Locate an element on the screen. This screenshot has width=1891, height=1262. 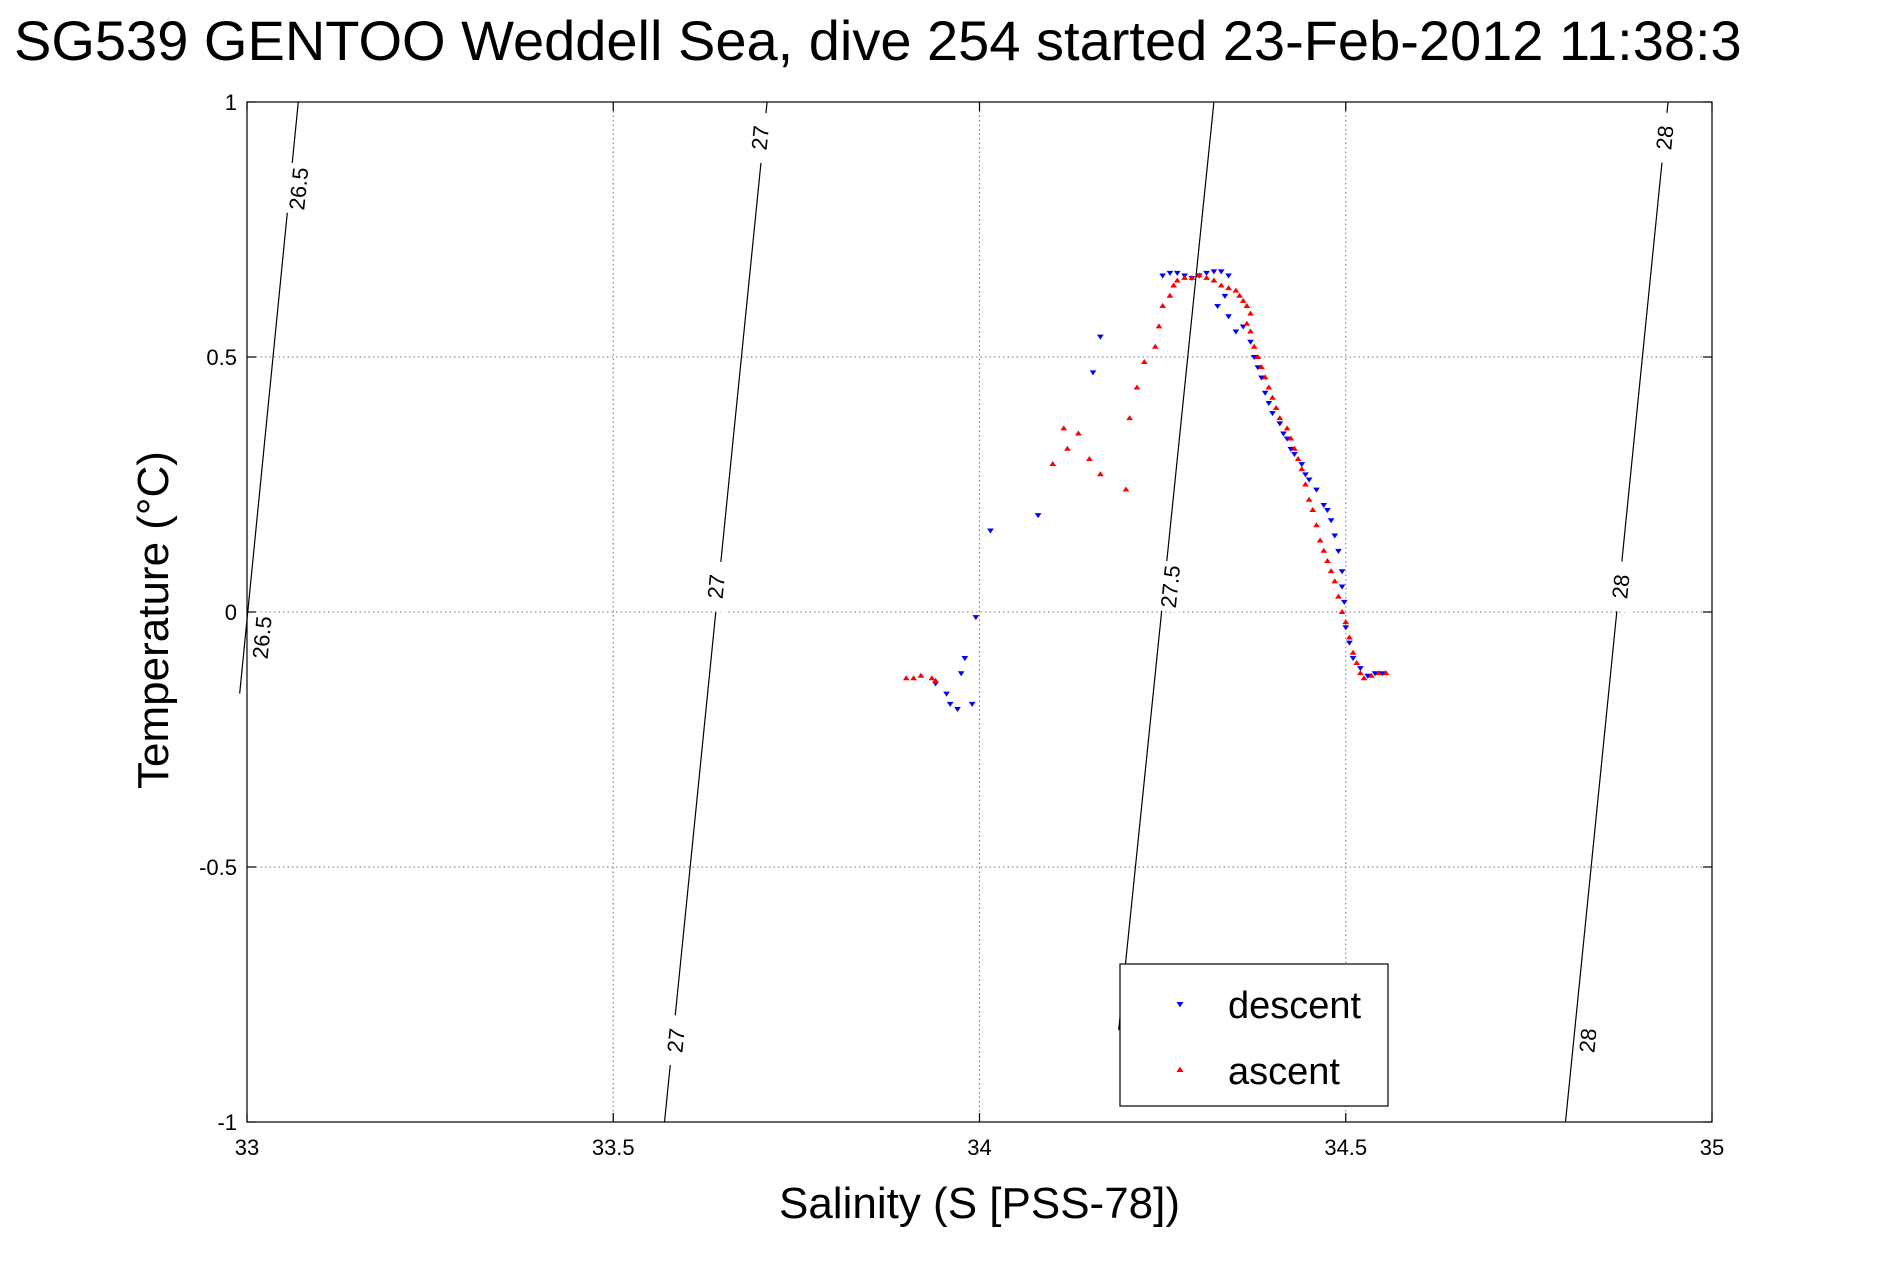
x-tick-label: 35 is located at coordinates (1712, 1147).